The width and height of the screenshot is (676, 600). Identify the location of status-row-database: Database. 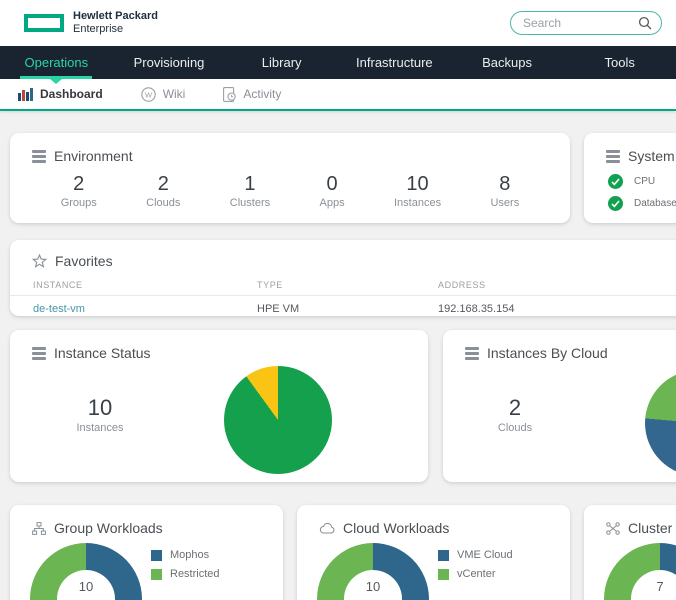
(642, 203).